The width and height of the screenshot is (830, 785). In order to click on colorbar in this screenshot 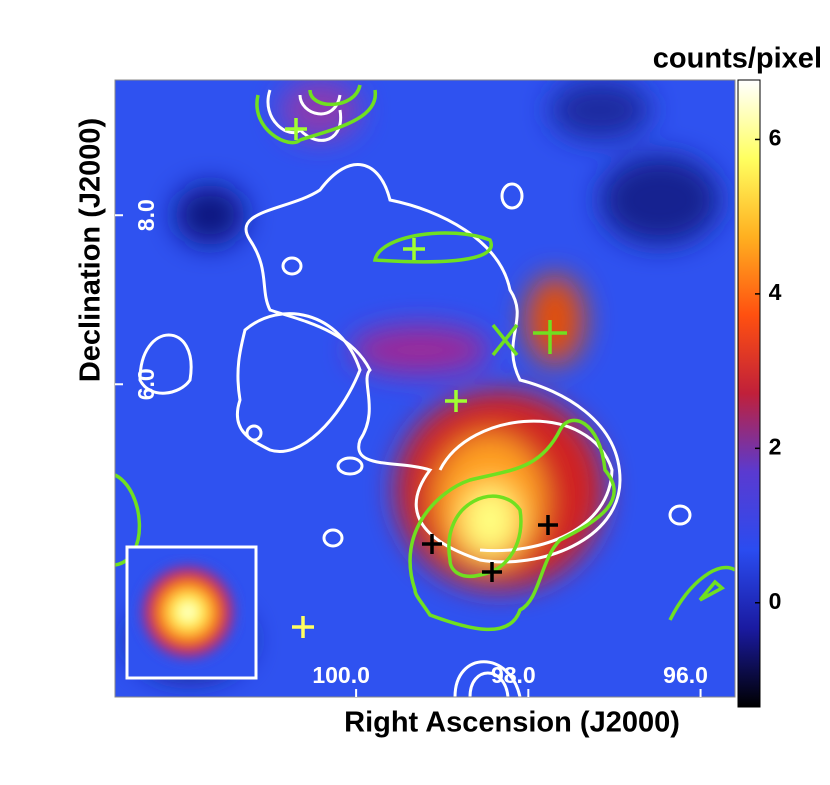, I will do `click(749, 393)`.